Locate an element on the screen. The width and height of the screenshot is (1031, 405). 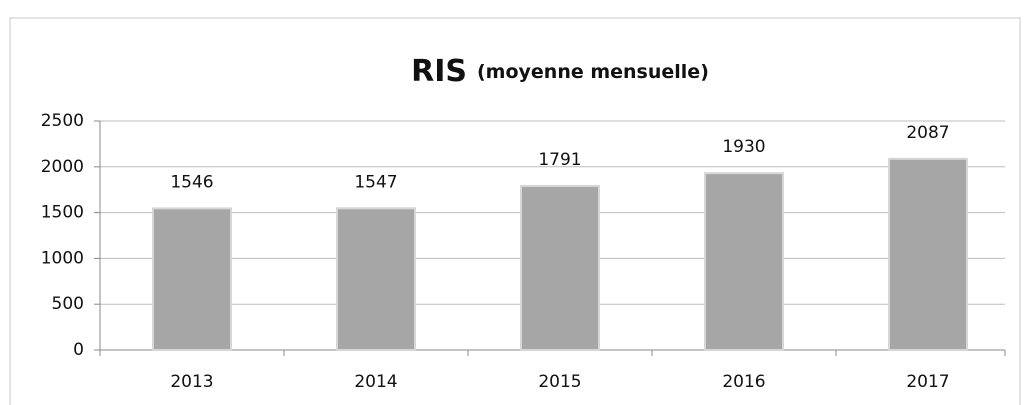
y-tick-label: 2000 is located at coordinates (62, 167).